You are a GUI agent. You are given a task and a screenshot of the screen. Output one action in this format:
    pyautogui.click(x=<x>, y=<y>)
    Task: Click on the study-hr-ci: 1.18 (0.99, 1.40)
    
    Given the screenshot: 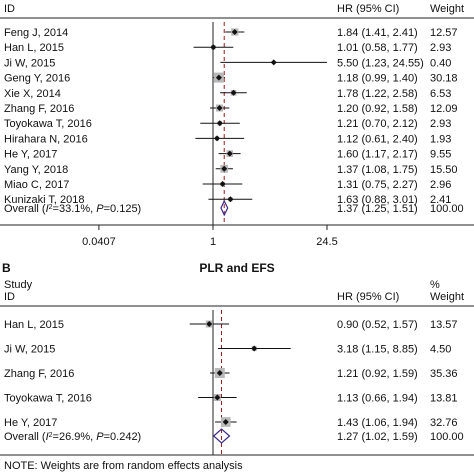 What is the action you would take?
    pyautogui.click(x=377, y=79)
    